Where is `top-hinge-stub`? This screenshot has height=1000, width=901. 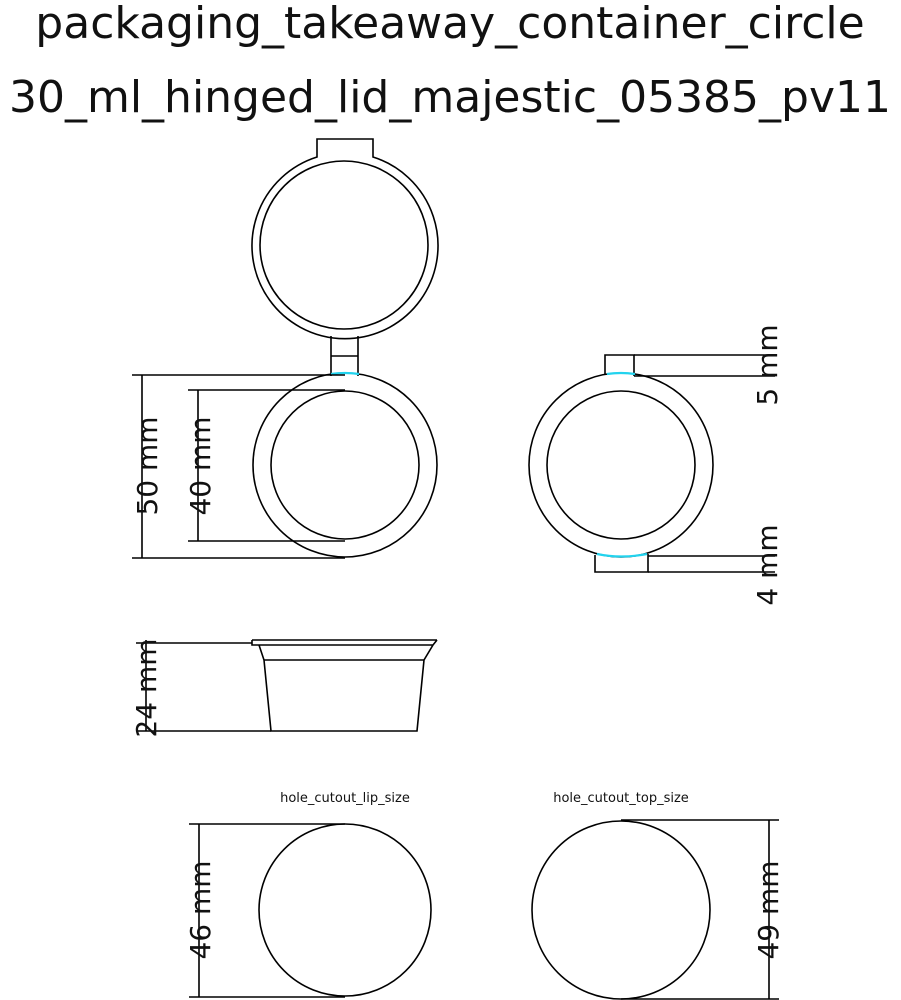 top-hinge-stub is located at coordinates (619, 365).